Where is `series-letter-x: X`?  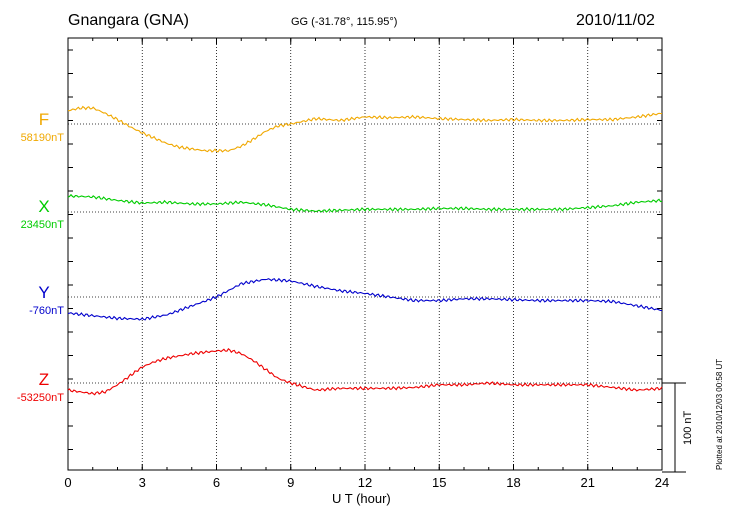
series-letter-x: X is located at coordinates (43, 206).